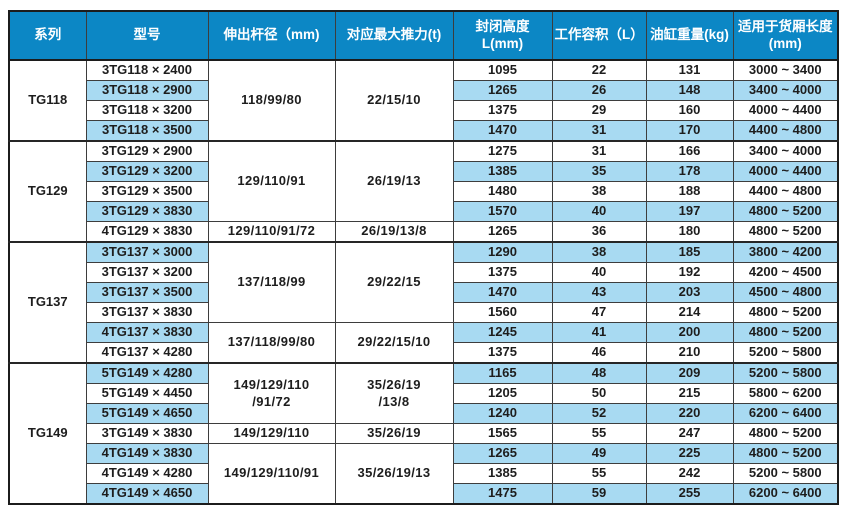 The image size is (844, 521). What do you see at coordinates (147, 110) in the screenshot?
I see `model-cell: 3TG118 × 3200` at bounding box center [147, 110].